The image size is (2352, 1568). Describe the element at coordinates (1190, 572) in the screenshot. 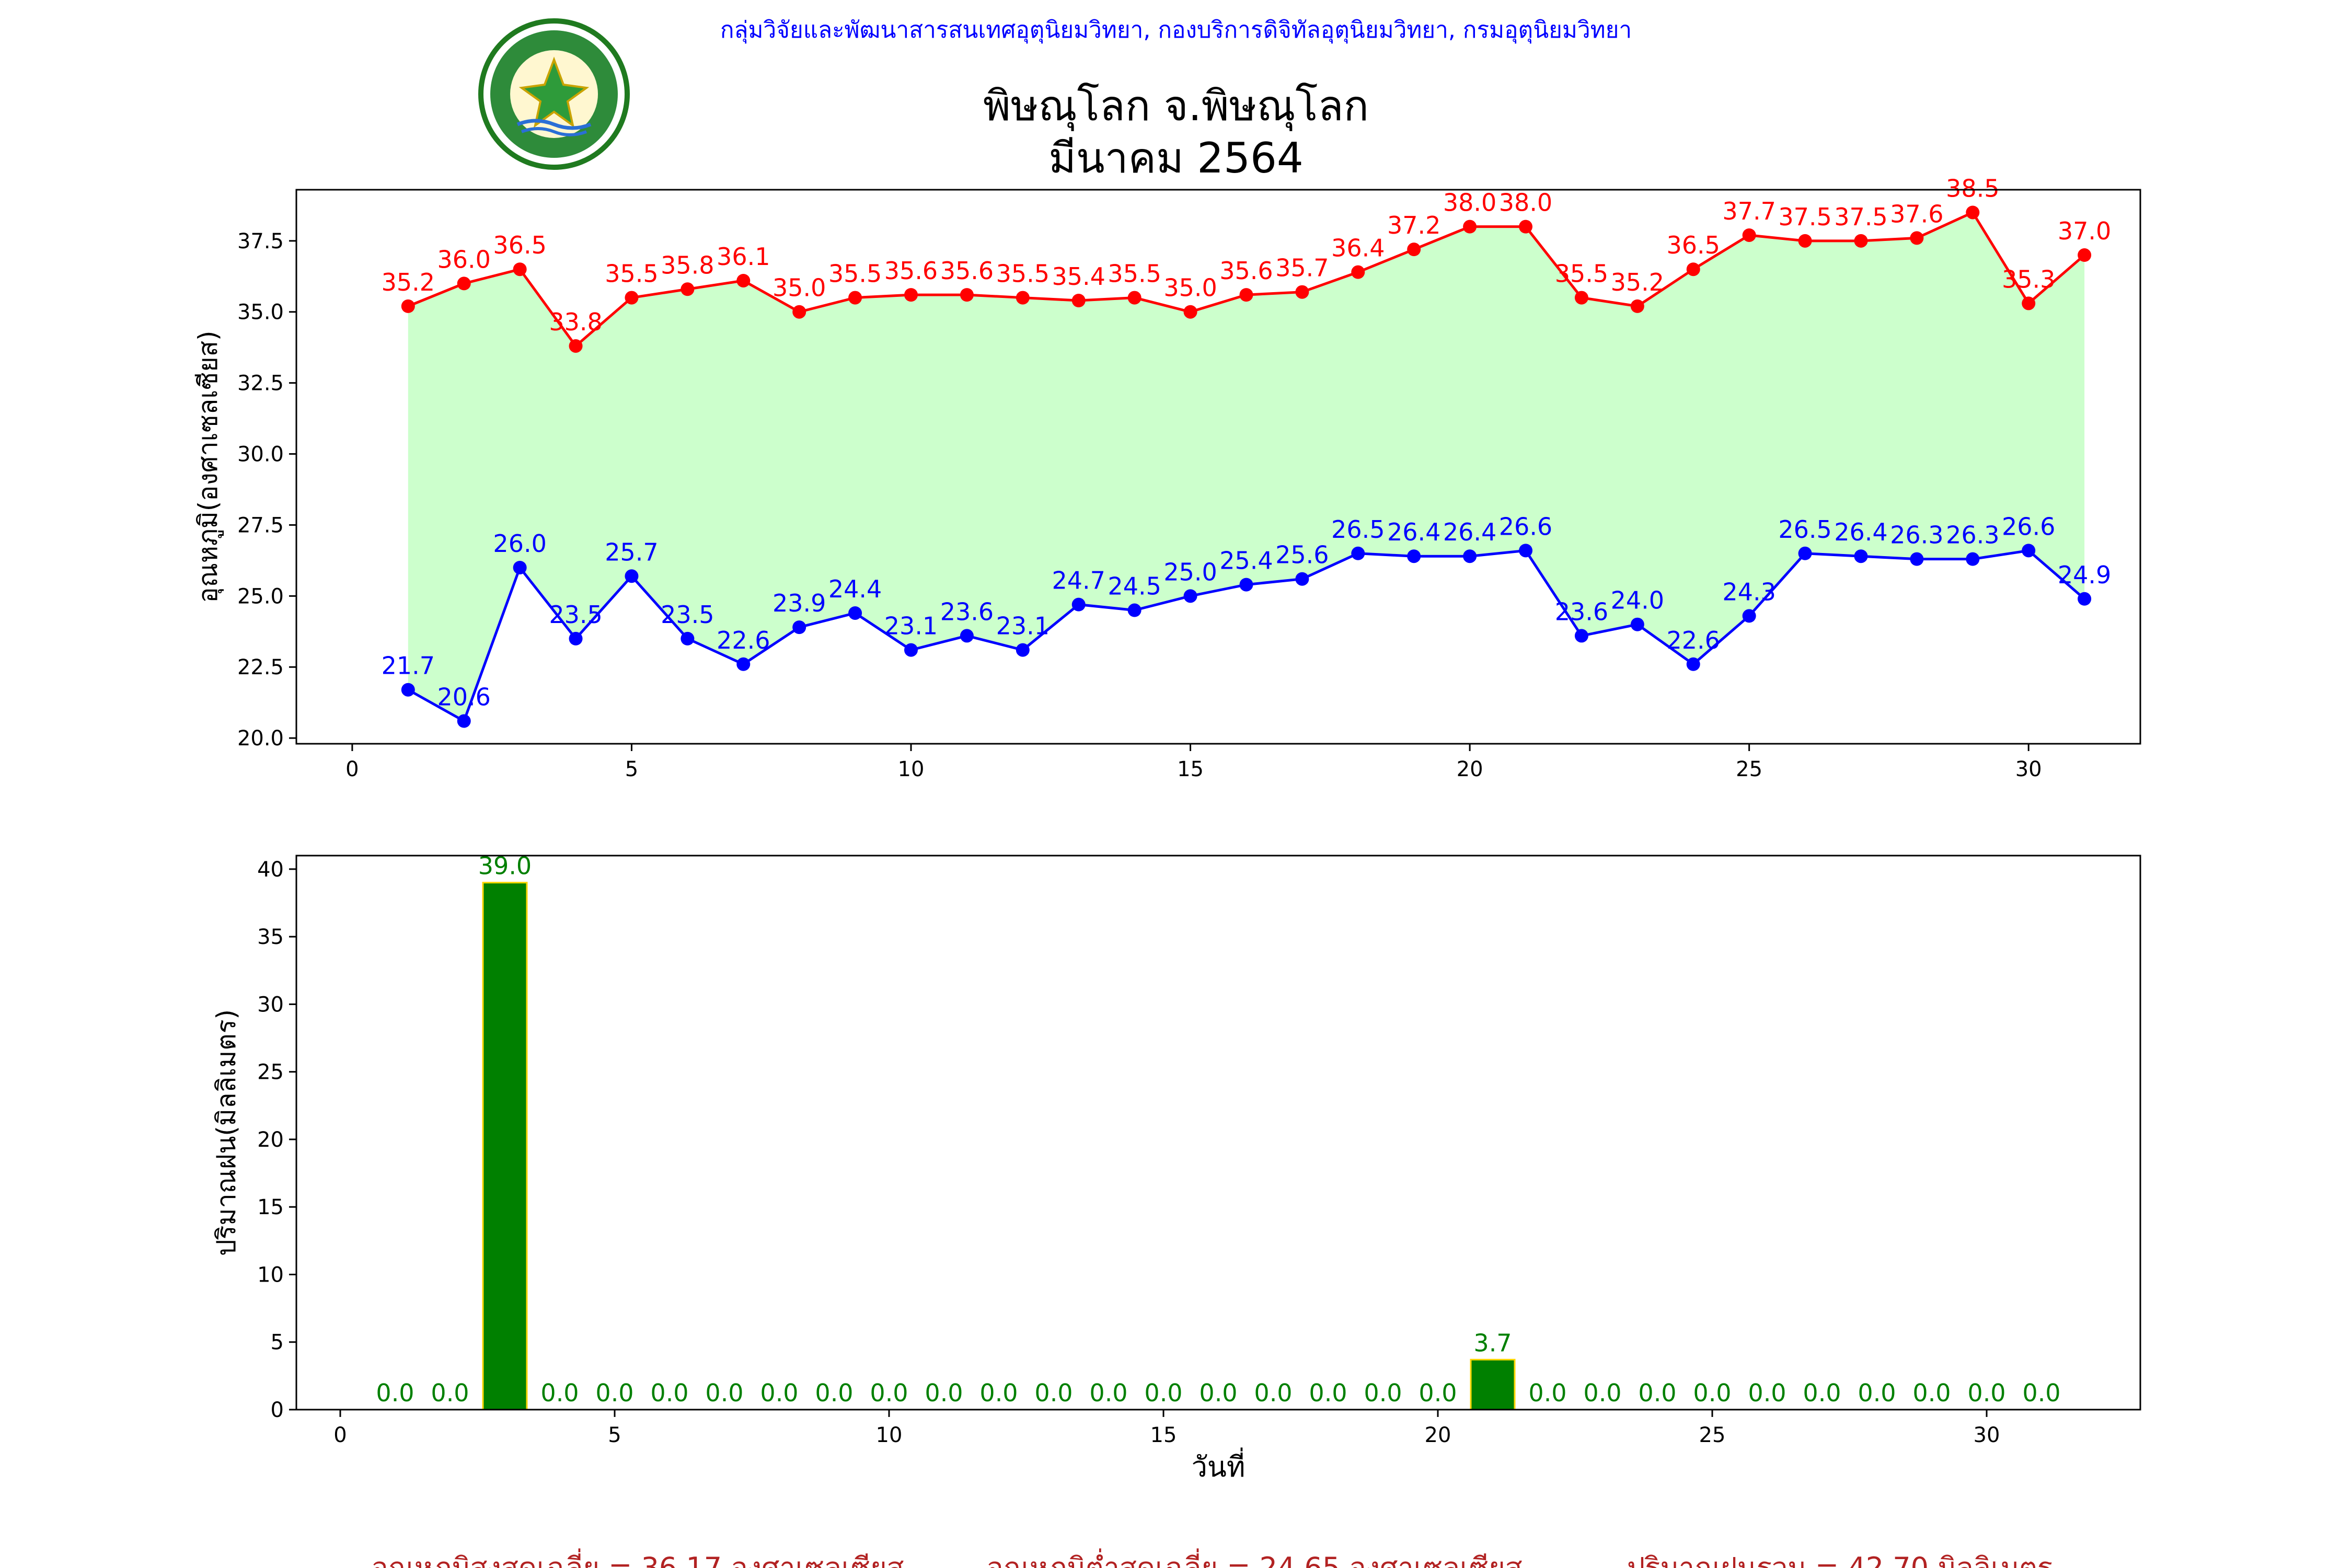

I see `min-temp-data-label: 25.0` at that location.